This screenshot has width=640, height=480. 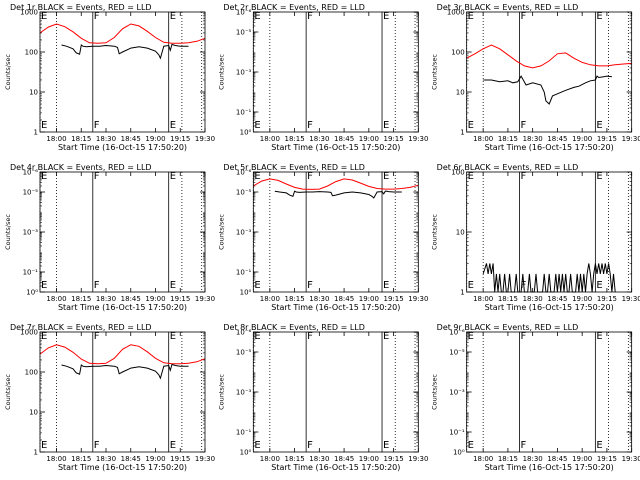 I want to click on panel-title: Det 7r BLACK = Events, RED = LLD, so click(x=81, y=327).